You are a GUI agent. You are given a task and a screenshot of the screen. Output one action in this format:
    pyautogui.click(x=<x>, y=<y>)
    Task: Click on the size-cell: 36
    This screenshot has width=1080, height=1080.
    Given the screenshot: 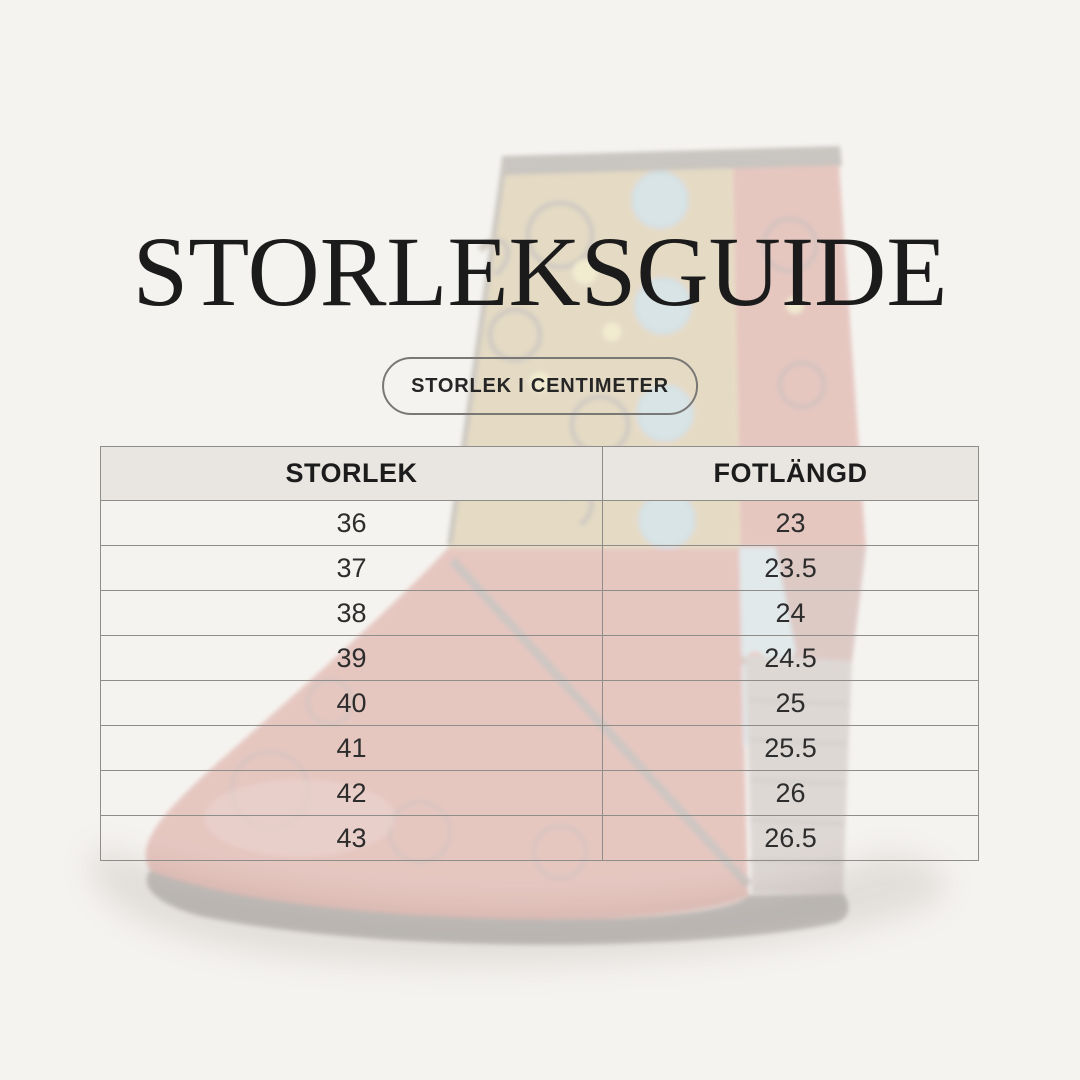 What is the action you would take?
    pyautogui.click(x=351, y=523)
    